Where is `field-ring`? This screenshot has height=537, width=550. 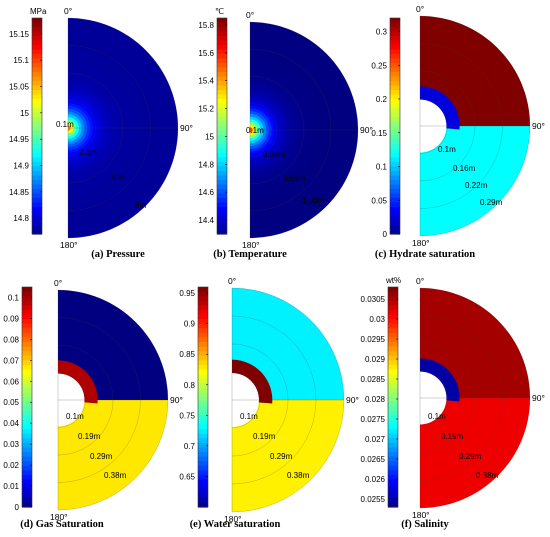
field-ring is located at coordinates (69, 128).